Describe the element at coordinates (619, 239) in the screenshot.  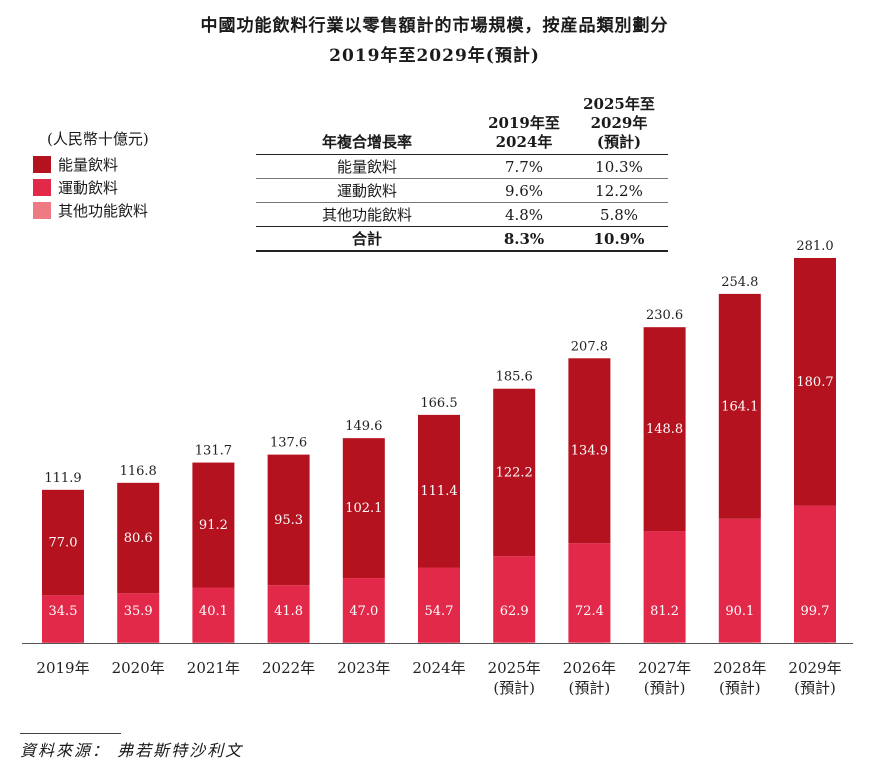
I see `cagr-total-v2: 10.9%` at that location.